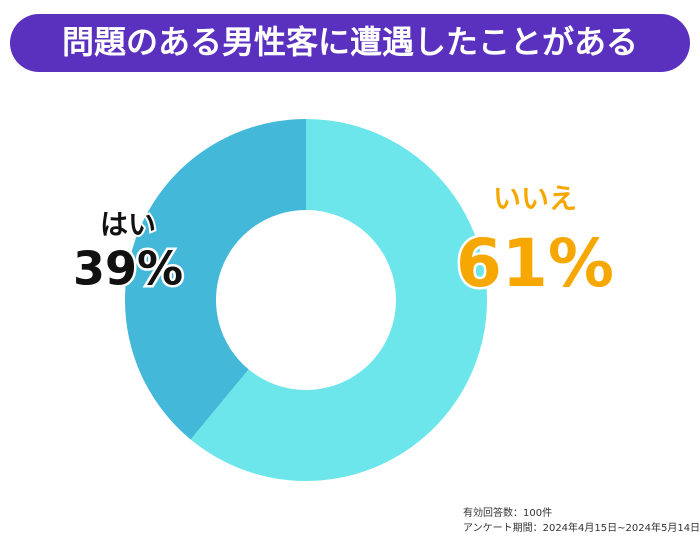 The width and height of the screenshot is (700, 554). Describe the element at coordinates (581, 527) in the screenshot. I see `note: アンケート期間：2024年4月15日~2024年5月14日` at that location.